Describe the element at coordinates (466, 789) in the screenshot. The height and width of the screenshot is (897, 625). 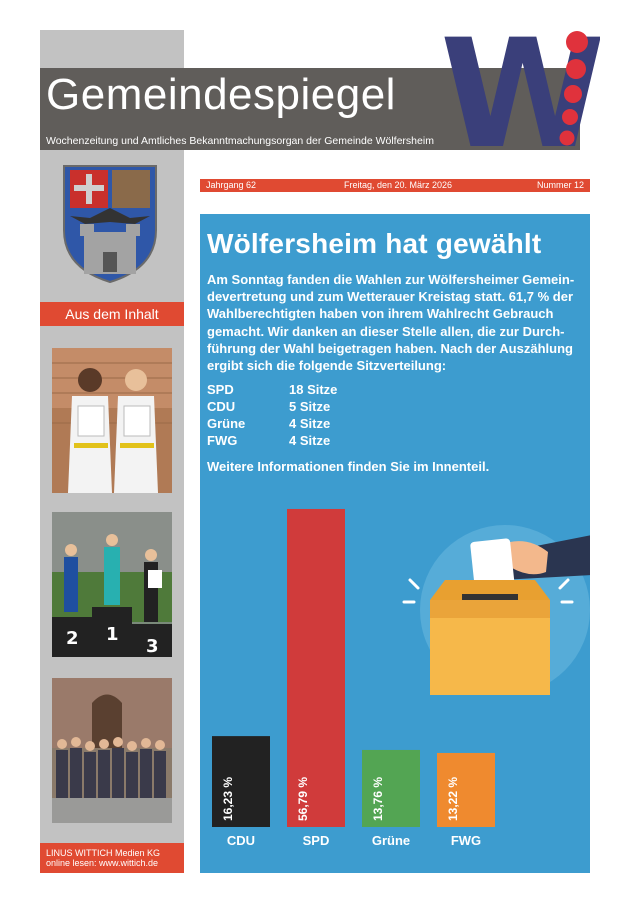
I see `bar-fwg` at that location.